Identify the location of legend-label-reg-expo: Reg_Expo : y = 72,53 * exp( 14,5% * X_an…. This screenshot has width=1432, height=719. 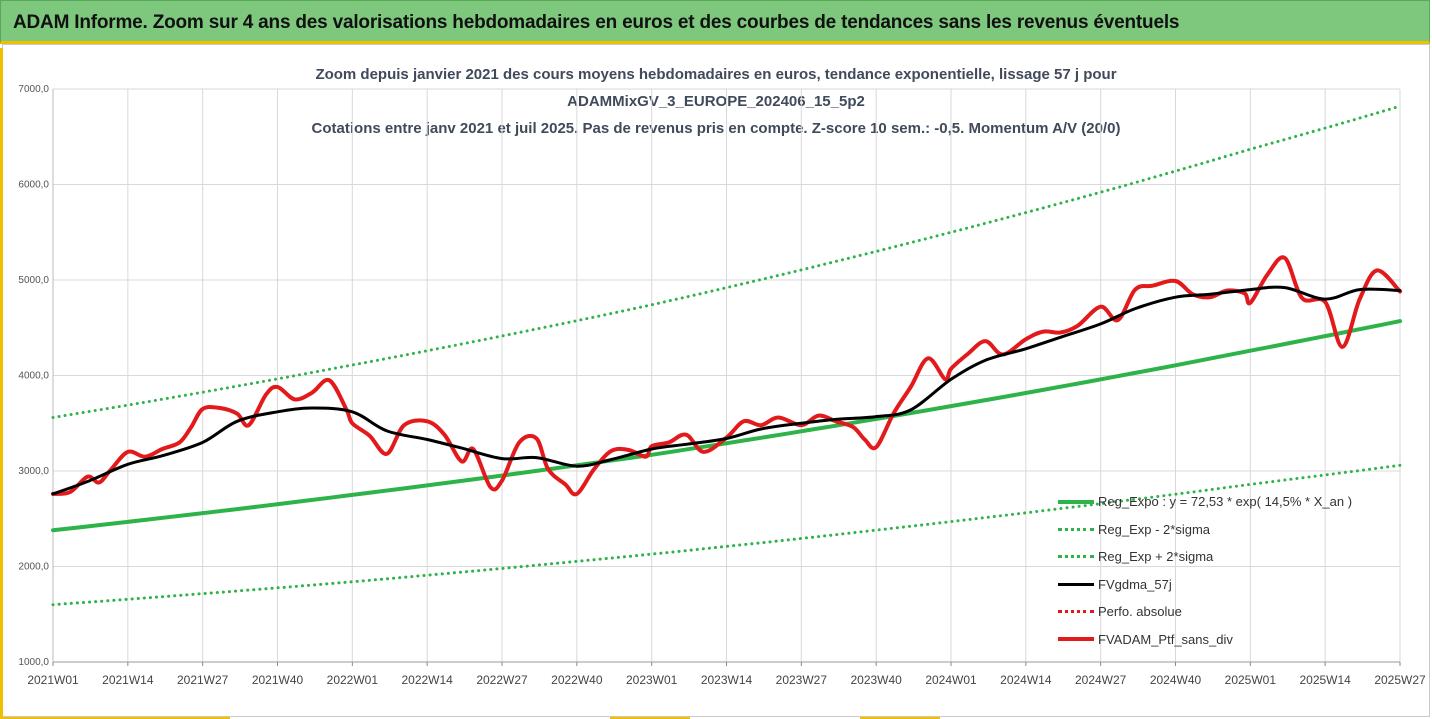
(1225, 502).